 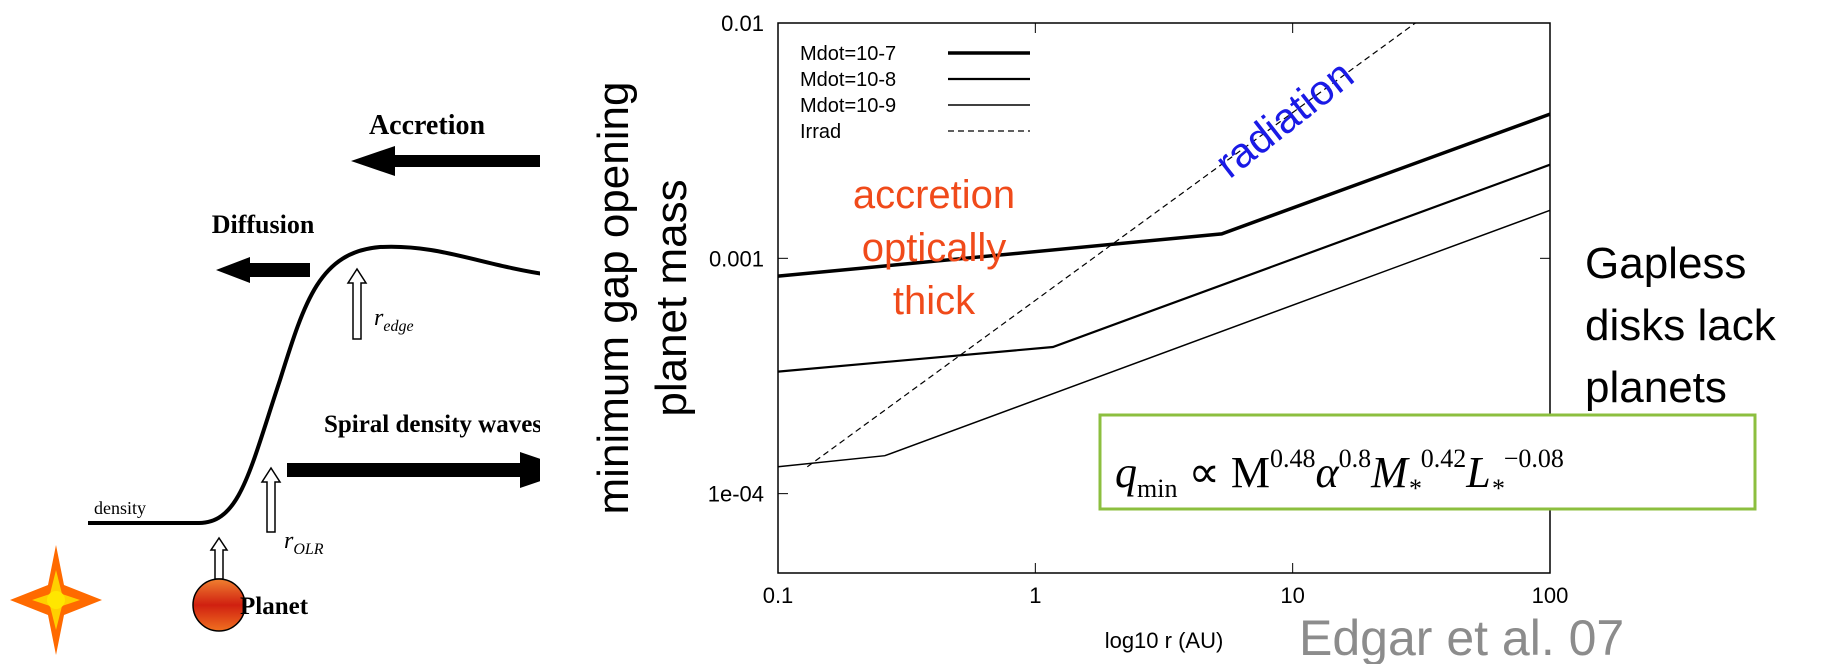 I want to click on label: Accretion, so click(x=427, y=125).